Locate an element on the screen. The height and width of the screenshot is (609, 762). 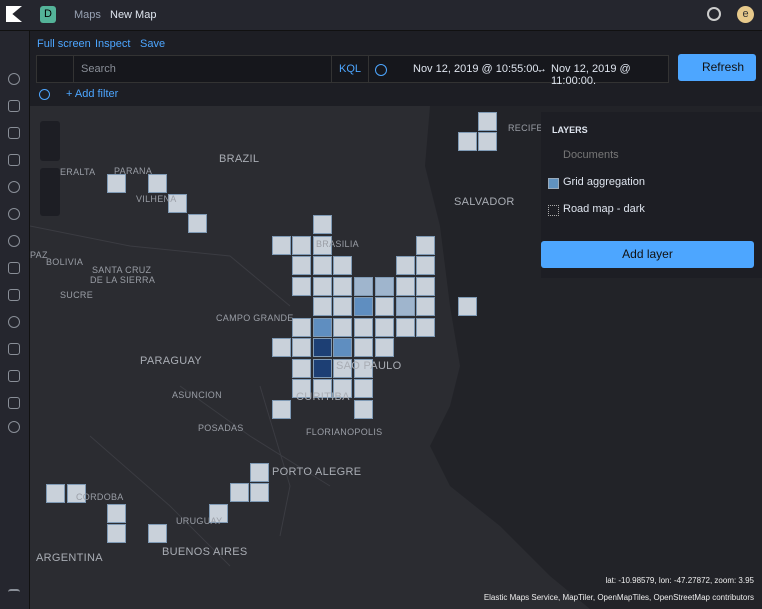
nav-link: Inspect is located at coordinates (113, 44).